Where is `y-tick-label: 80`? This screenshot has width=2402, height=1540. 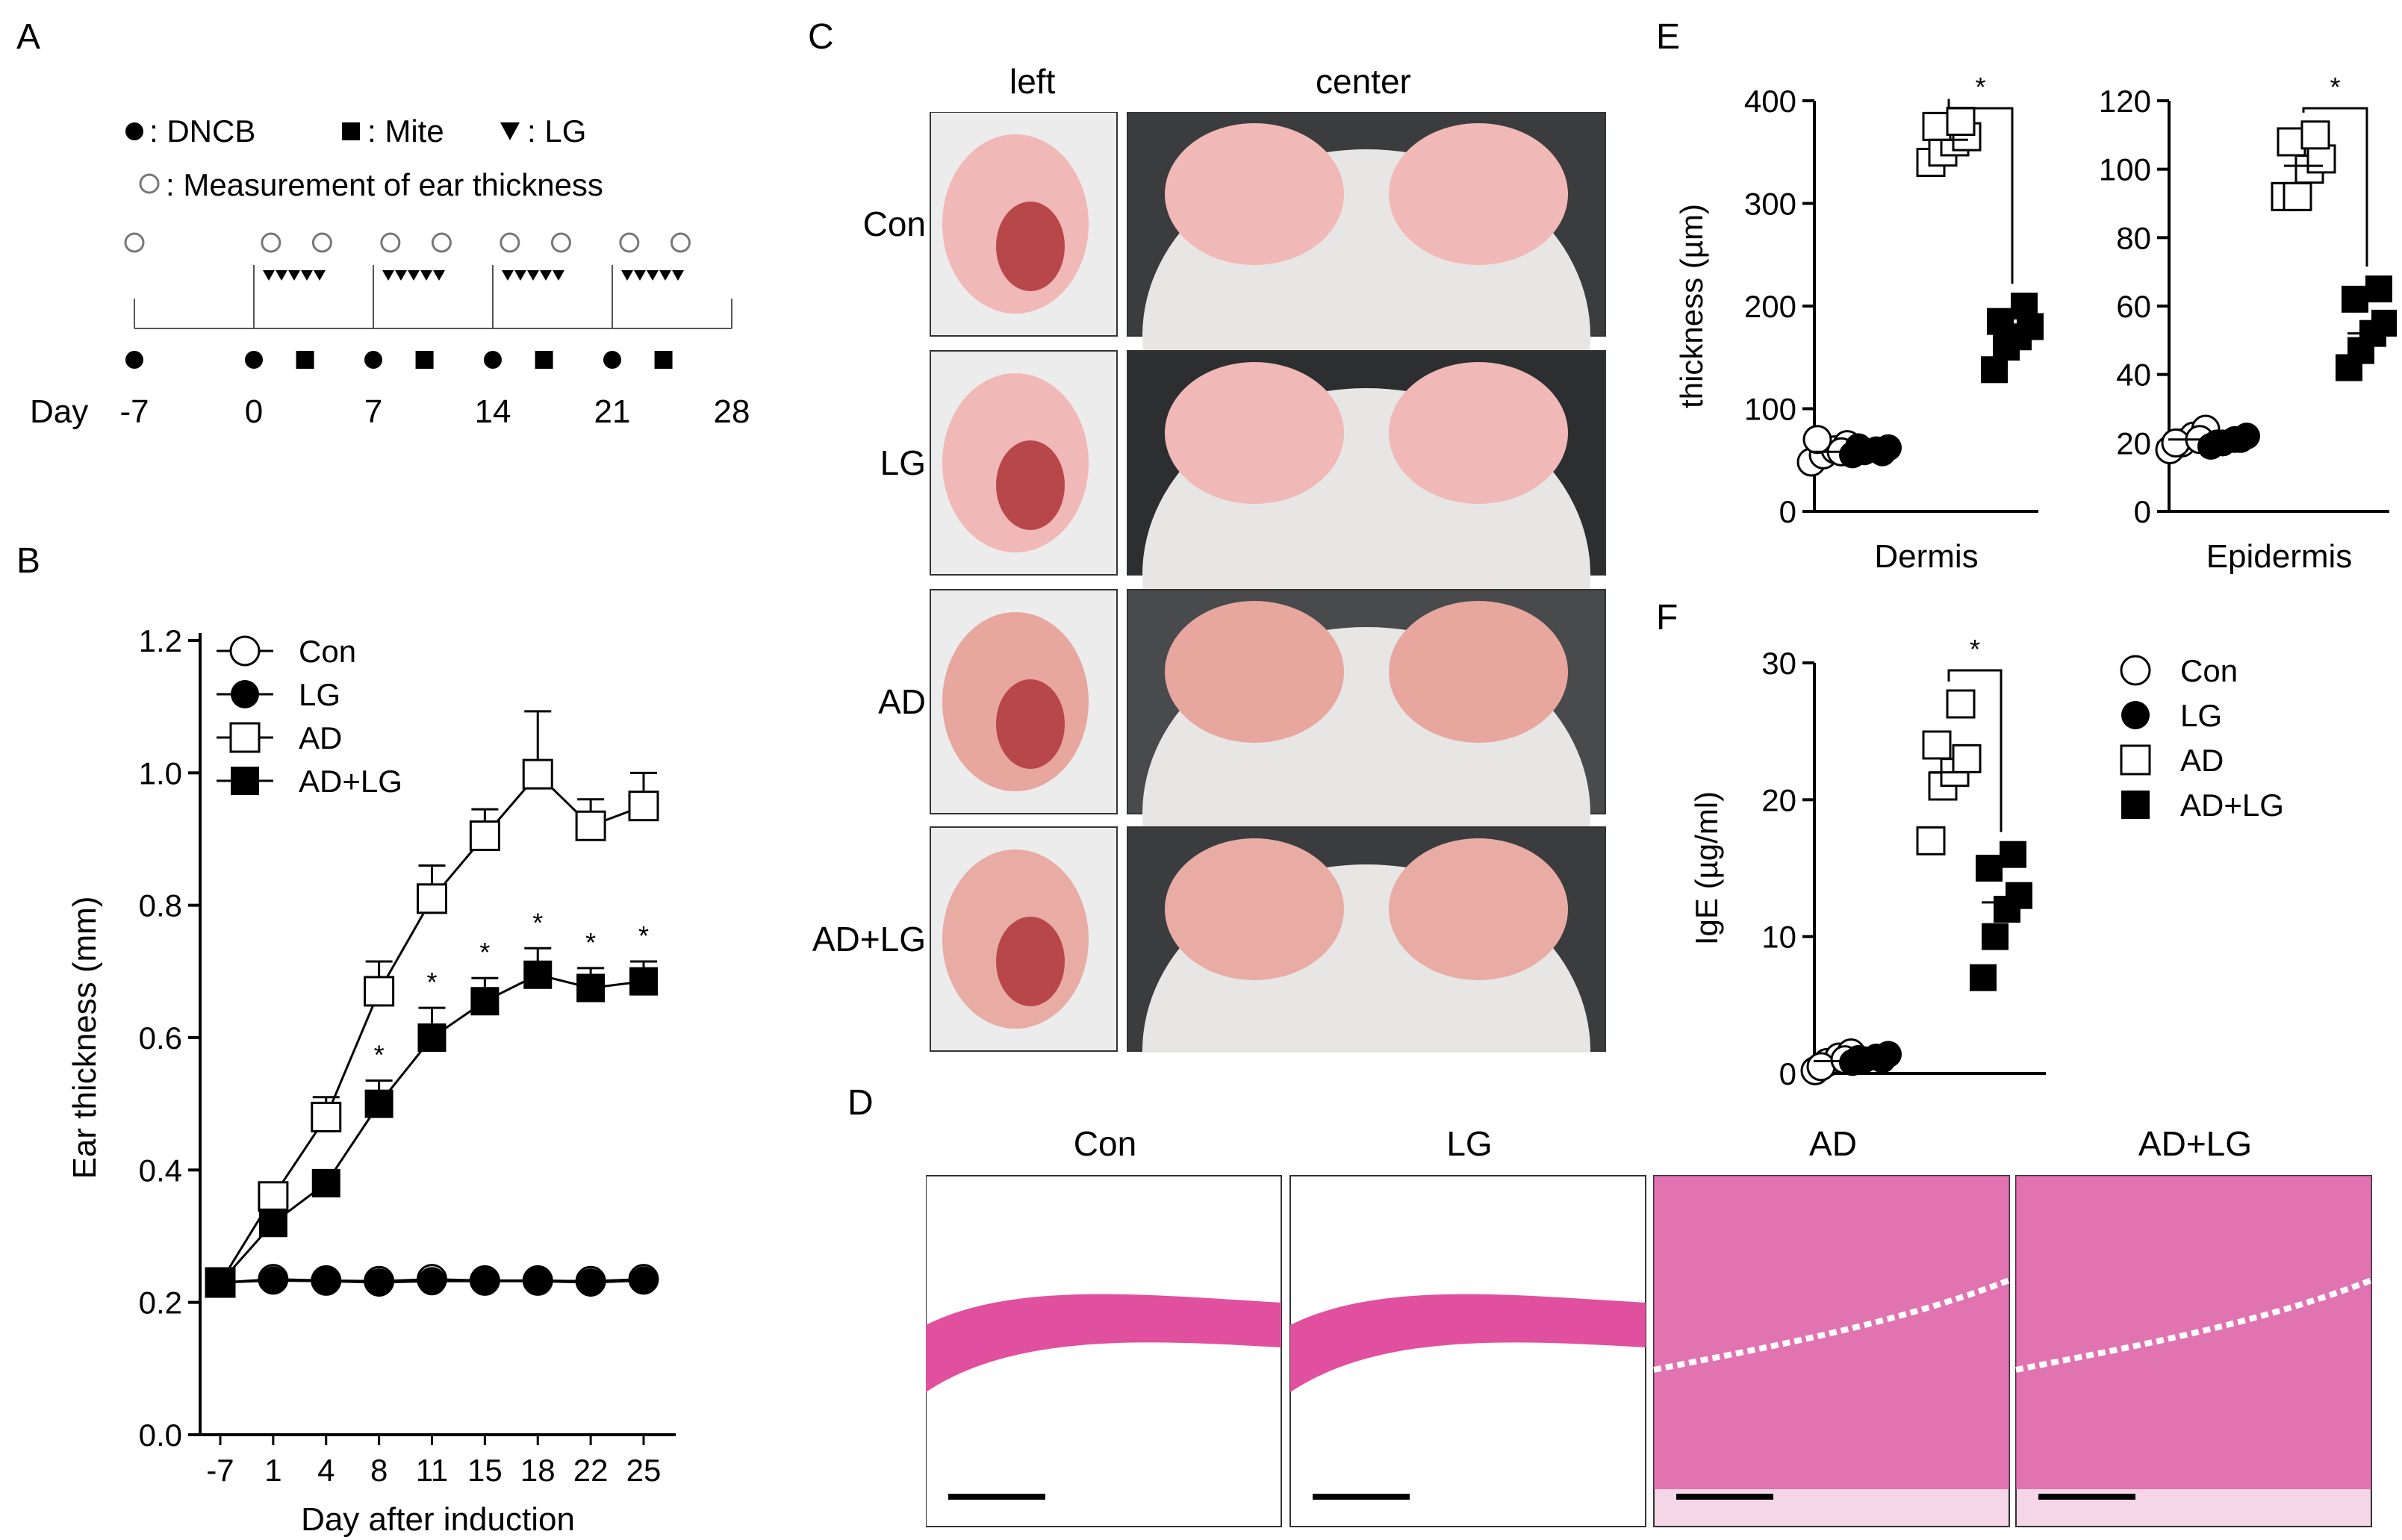
y-tick-label: 80 is located at coordinates (2133, 237).